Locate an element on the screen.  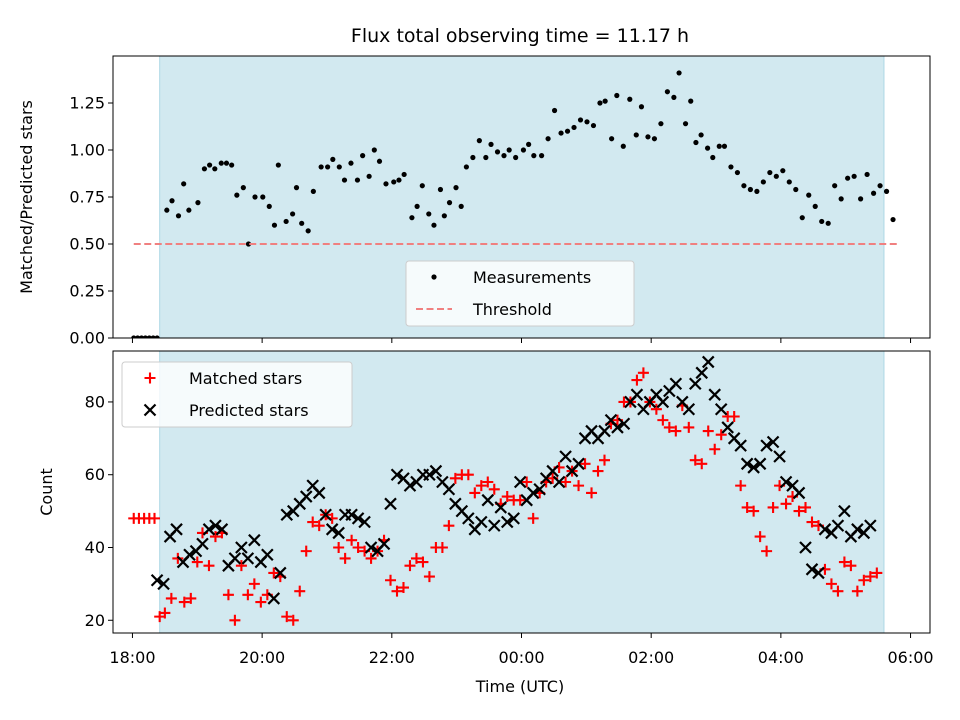
y-tick-label: 0.25 is located at coordinates (87, 291).